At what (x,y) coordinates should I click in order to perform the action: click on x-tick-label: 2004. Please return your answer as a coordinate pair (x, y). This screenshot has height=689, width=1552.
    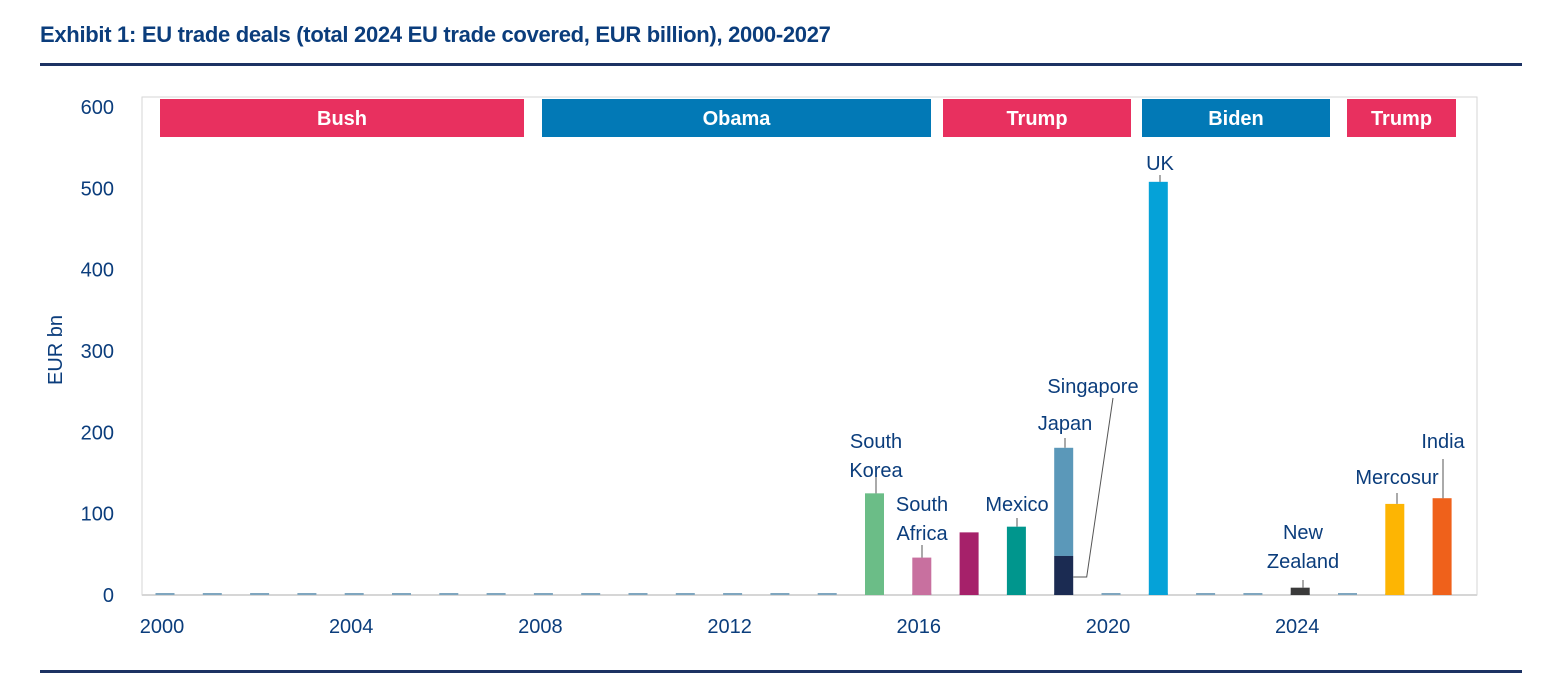
    Looking at the image, I should click on (351, 627).